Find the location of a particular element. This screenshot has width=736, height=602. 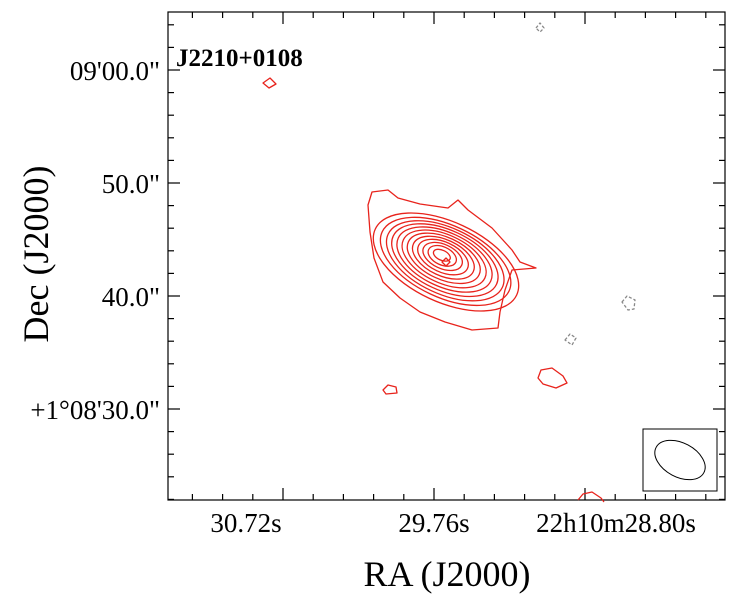

beam-box is located at coordinates (680, 460).